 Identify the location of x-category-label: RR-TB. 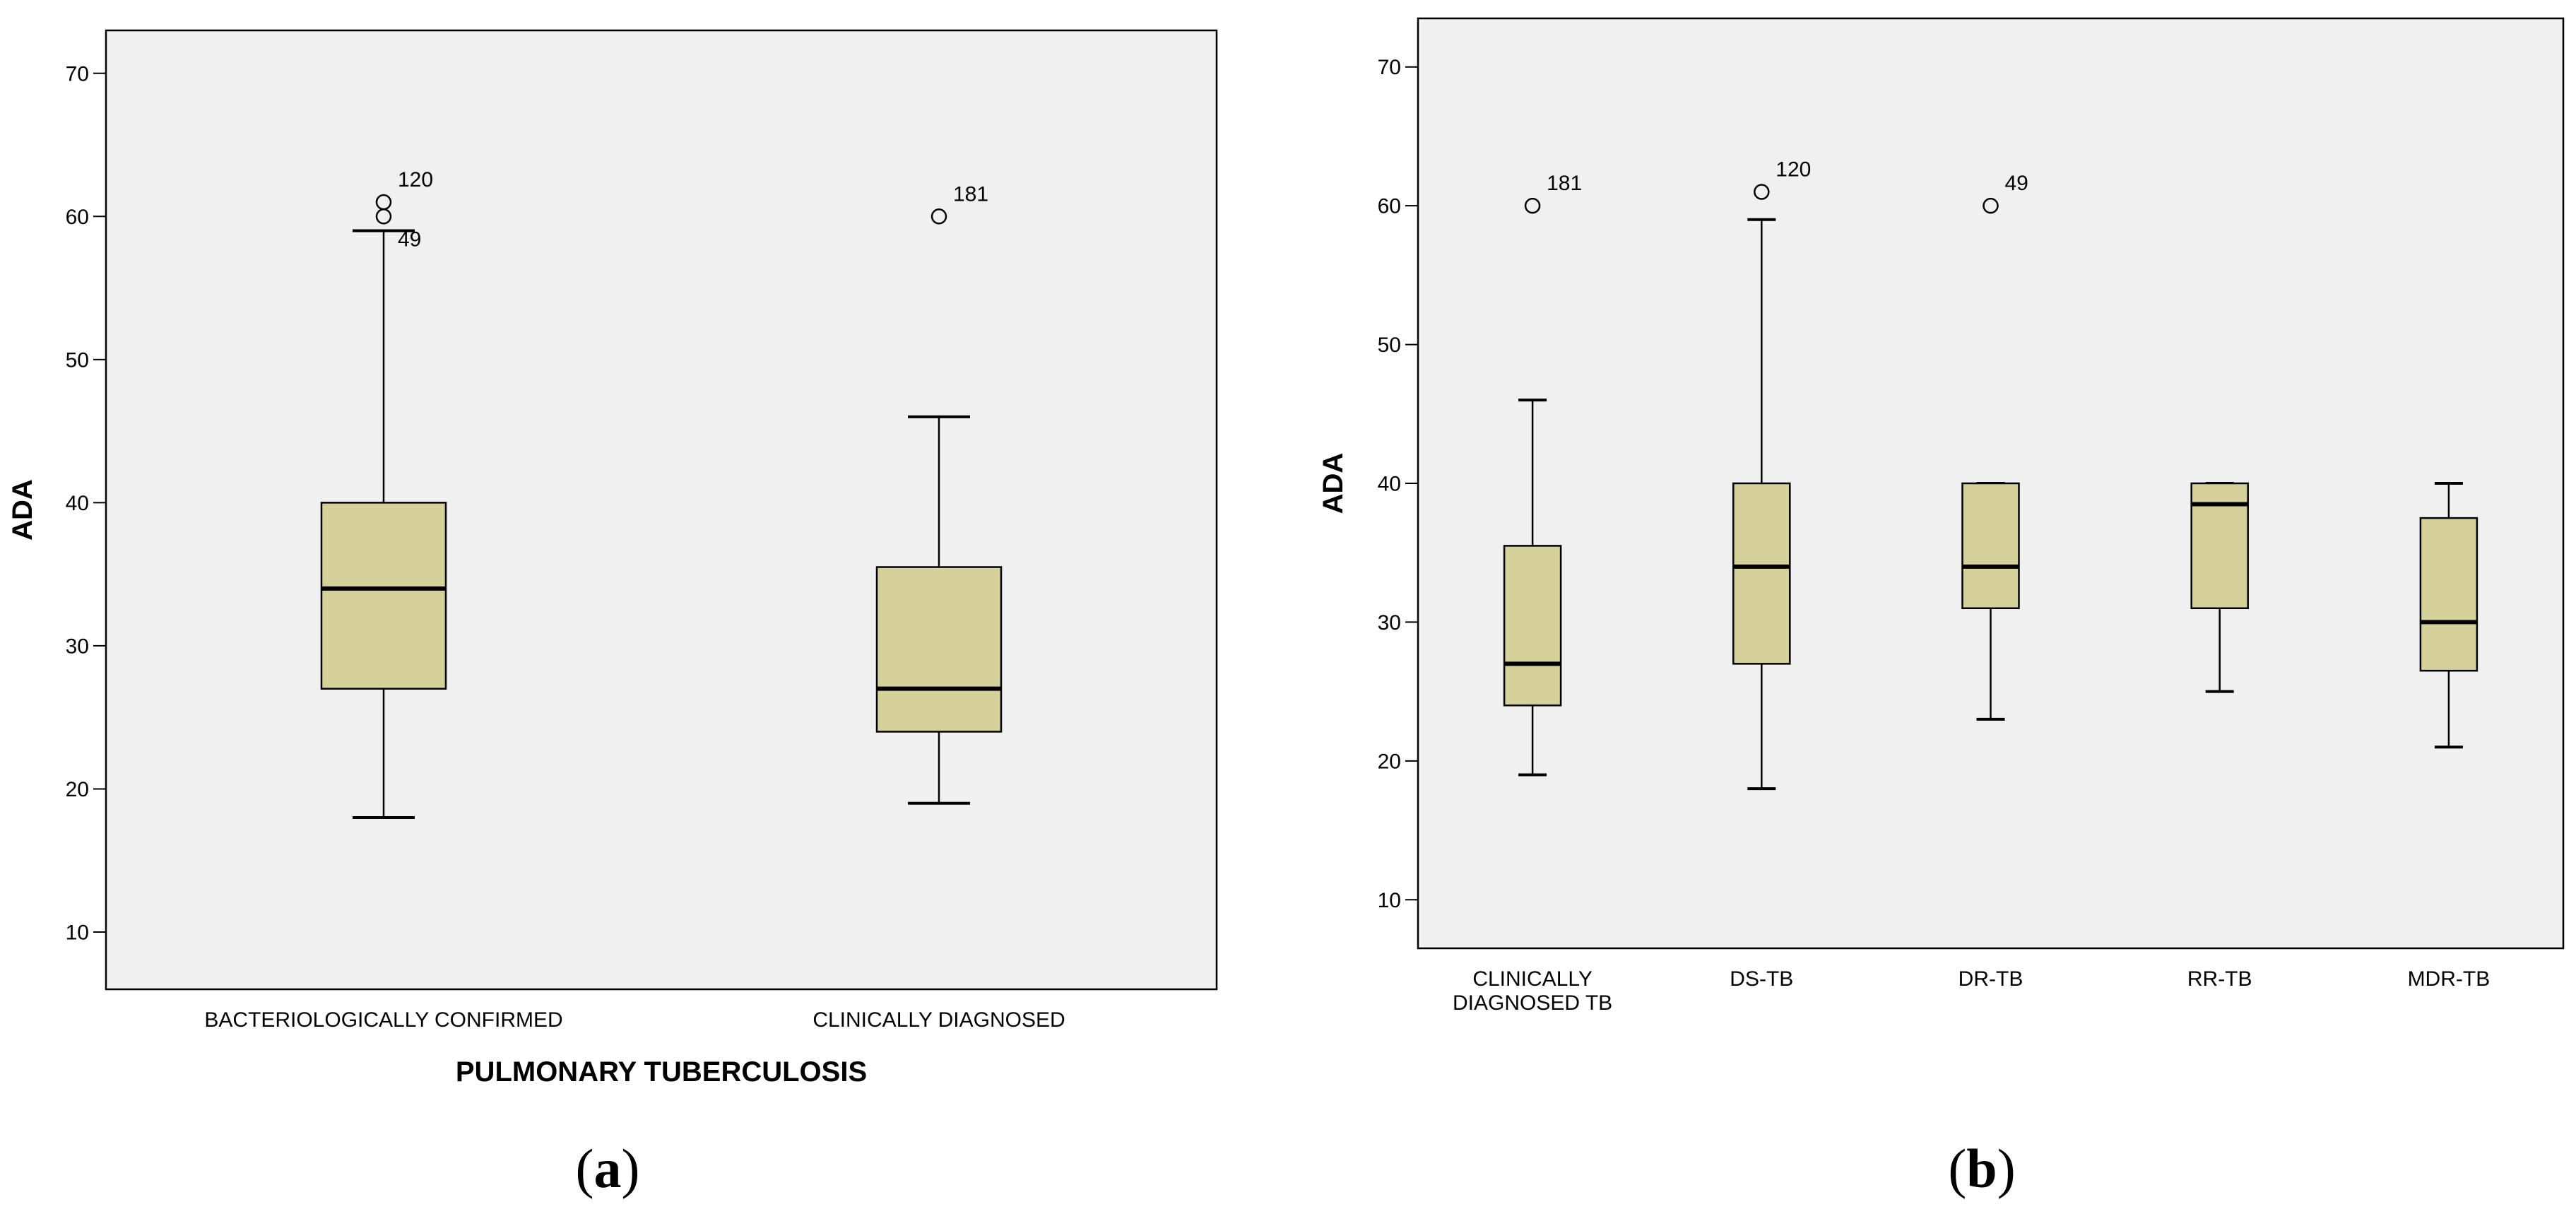
(2219, 979).